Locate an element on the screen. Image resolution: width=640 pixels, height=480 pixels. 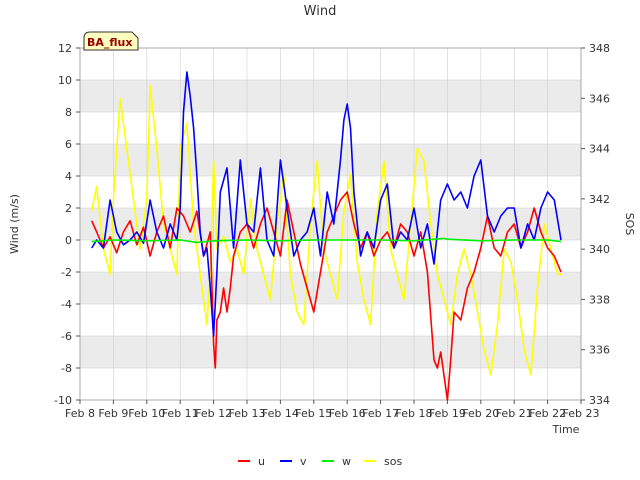
y-left-tick-label: -10 is located at coordinates (63, 400).